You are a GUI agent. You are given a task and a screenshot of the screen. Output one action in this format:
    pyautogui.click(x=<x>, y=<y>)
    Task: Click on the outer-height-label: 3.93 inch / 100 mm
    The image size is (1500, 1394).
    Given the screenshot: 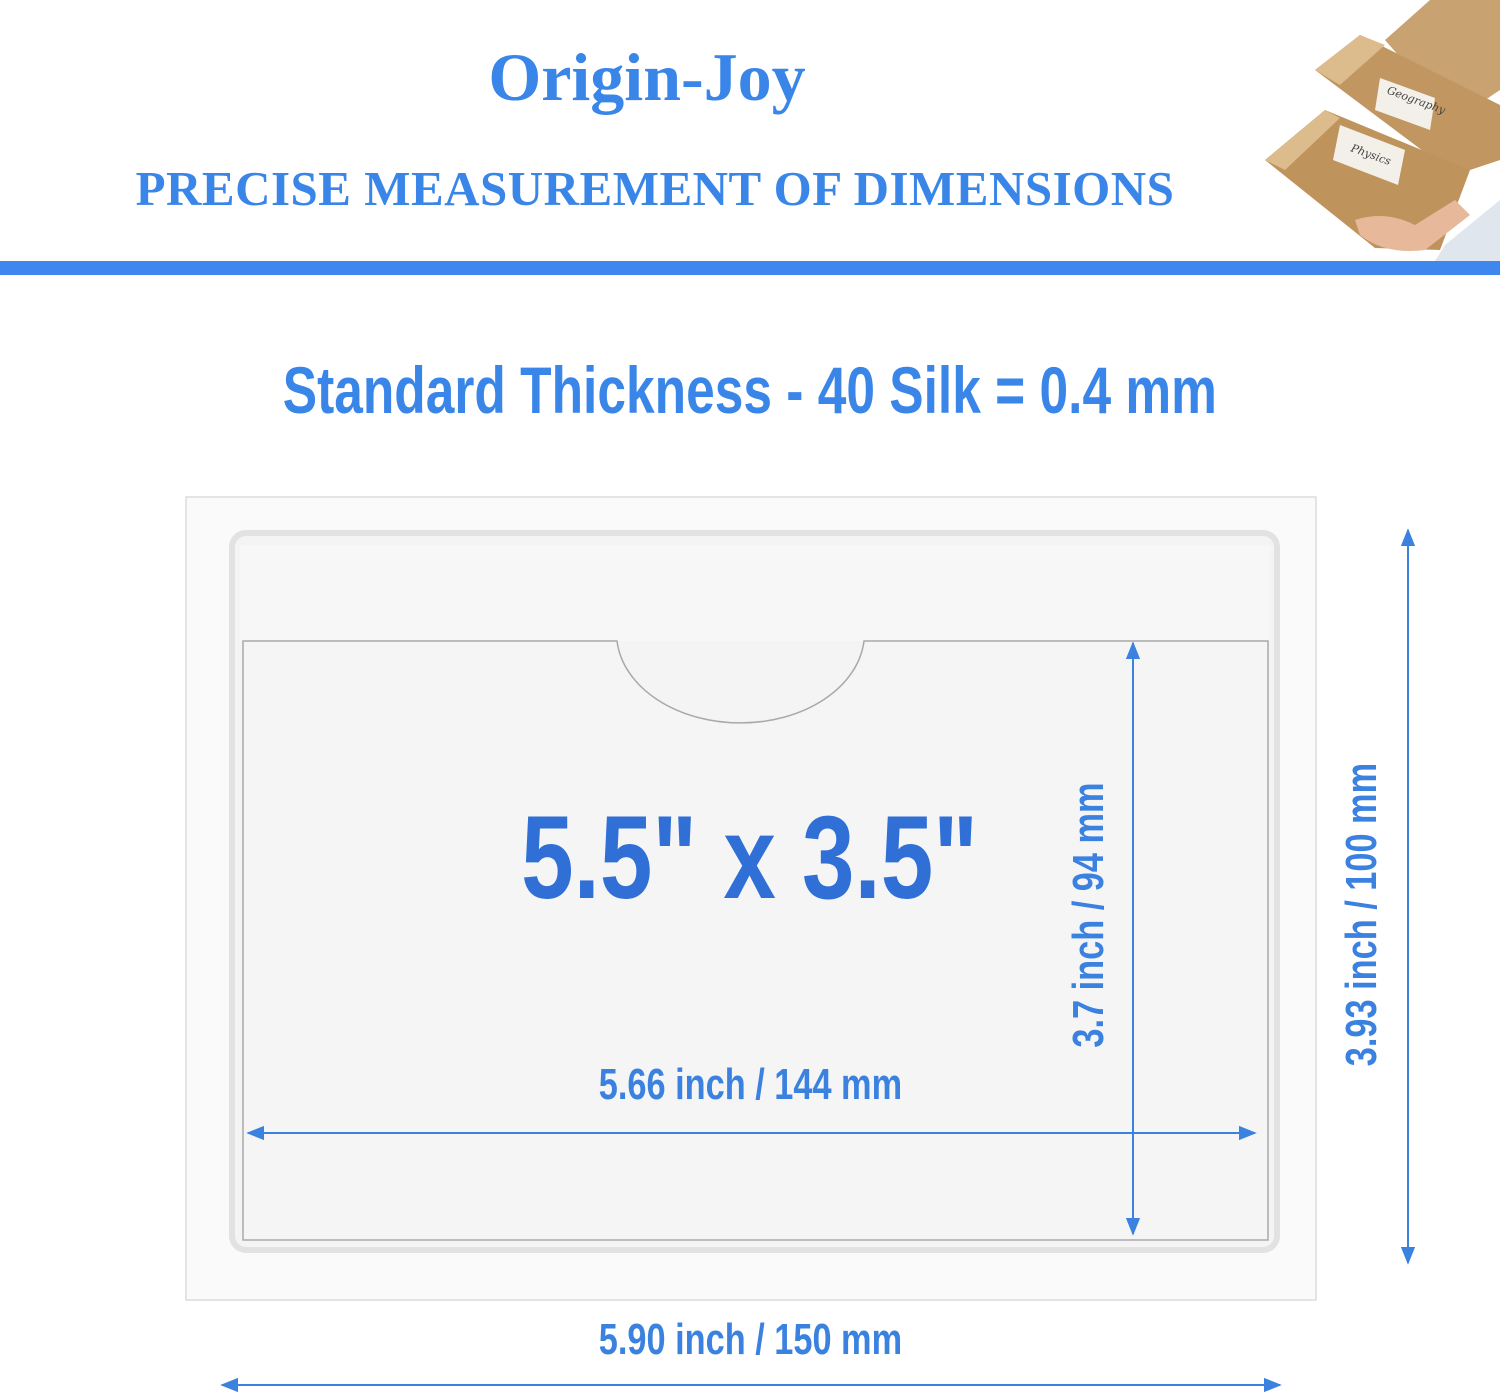 What is the action you would take?
    pyautogui.click(x=1361, y=915)
    